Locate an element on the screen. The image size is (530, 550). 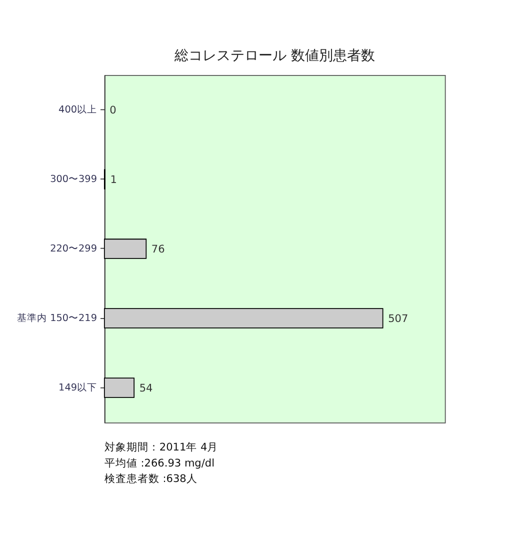
data-label: 1 is located at coordinates (113, 180).